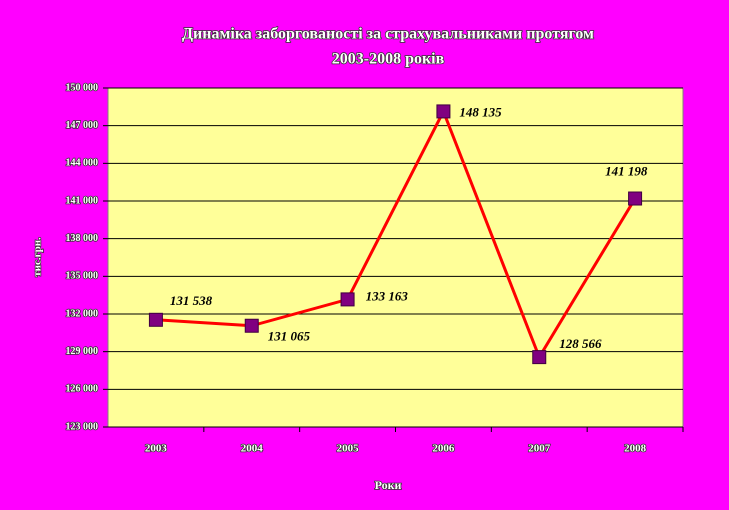 The image size is (729, 510). What do you see at coordinates (580, 343) in the screenshot?
I see `data-label: 128 566` at bounding box center [580, 343].